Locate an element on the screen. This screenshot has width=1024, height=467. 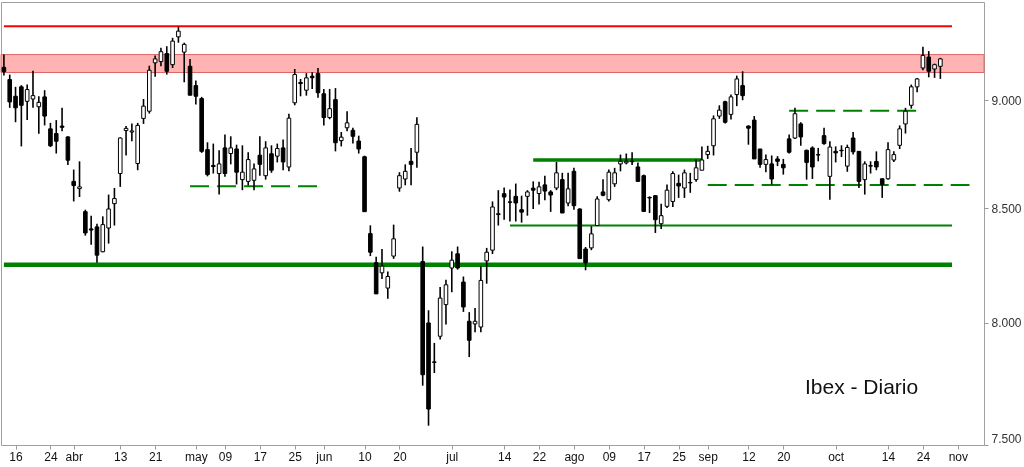
x-tick-label: oct is located at coordinates (836, 456).